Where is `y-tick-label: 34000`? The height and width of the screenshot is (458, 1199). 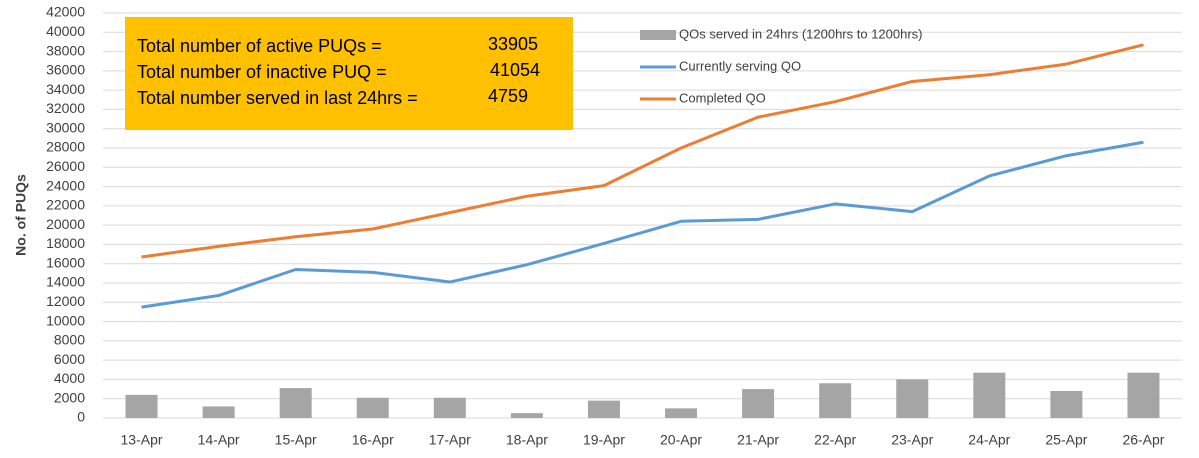 y-tick-label: 34000 is located at coordinates (65, 89).